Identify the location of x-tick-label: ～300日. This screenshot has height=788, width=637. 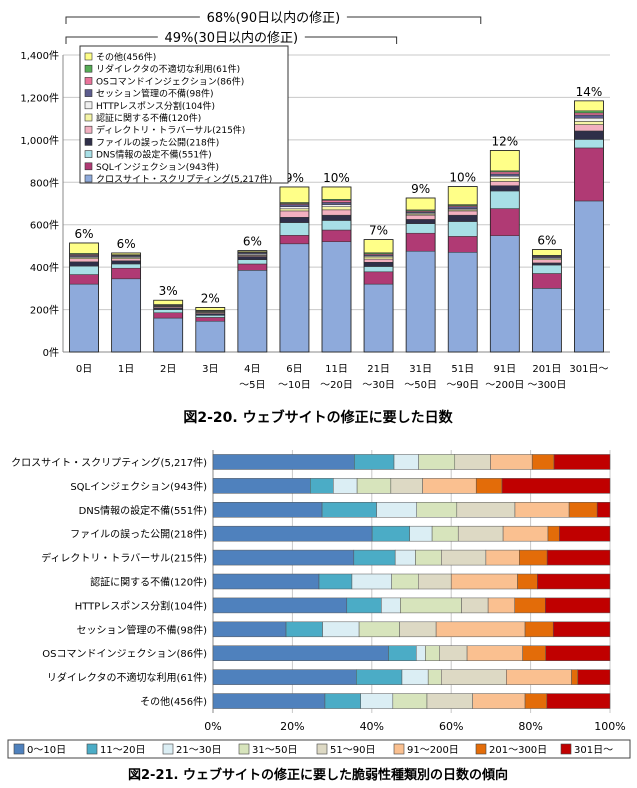
(546, 385).